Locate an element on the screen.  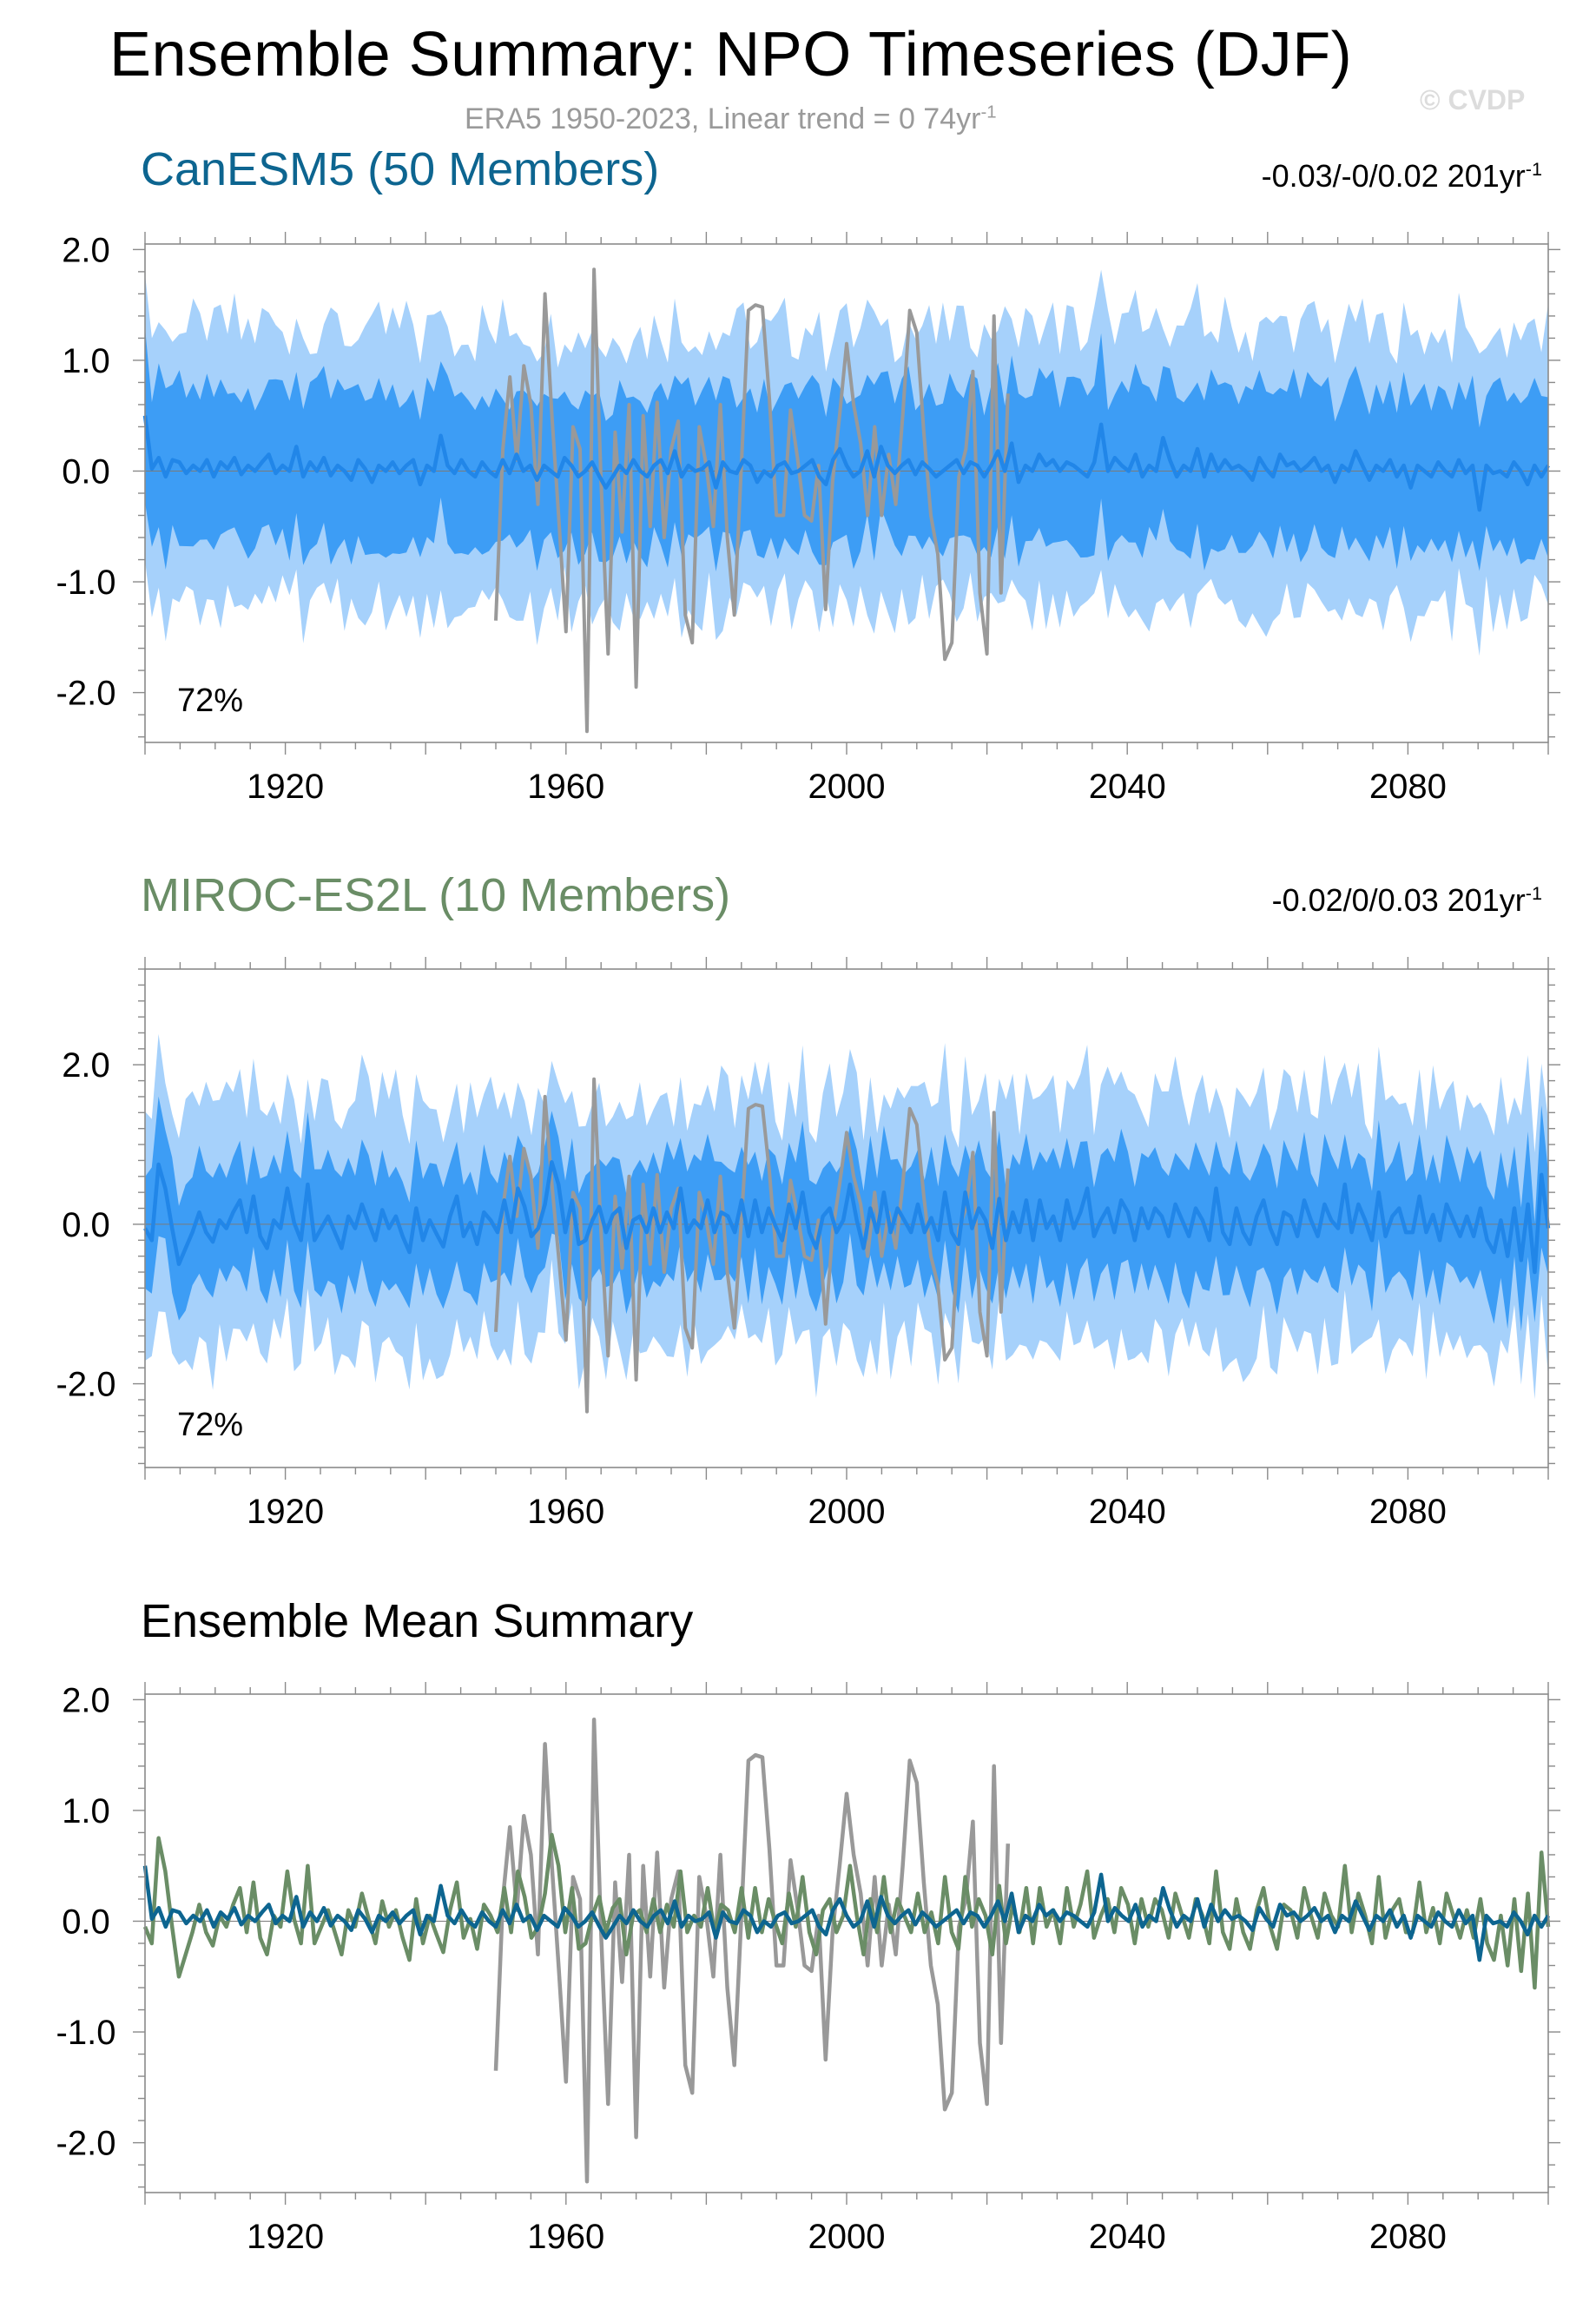
miroc-es2l-line is located at coordinates (846, 1911).